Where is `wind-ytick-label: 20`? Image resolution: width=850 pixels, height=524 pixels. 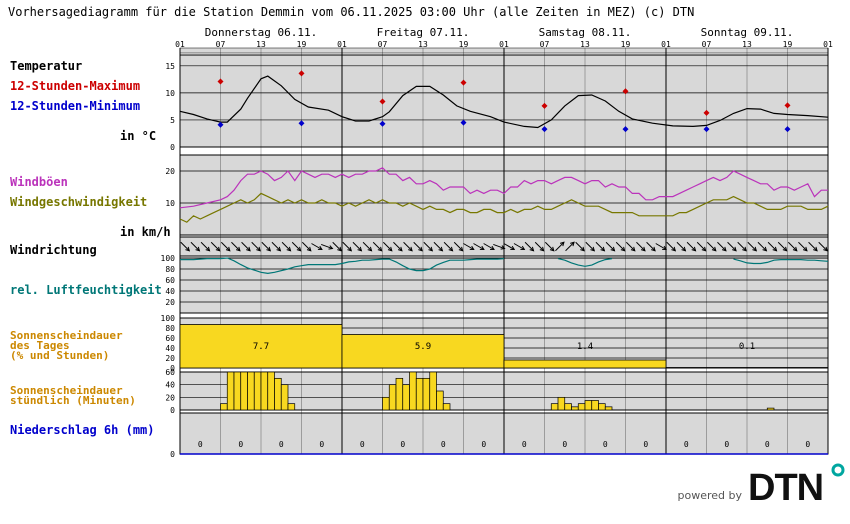 wind-ytick-label: 20 is located at coordinates (170, 171).